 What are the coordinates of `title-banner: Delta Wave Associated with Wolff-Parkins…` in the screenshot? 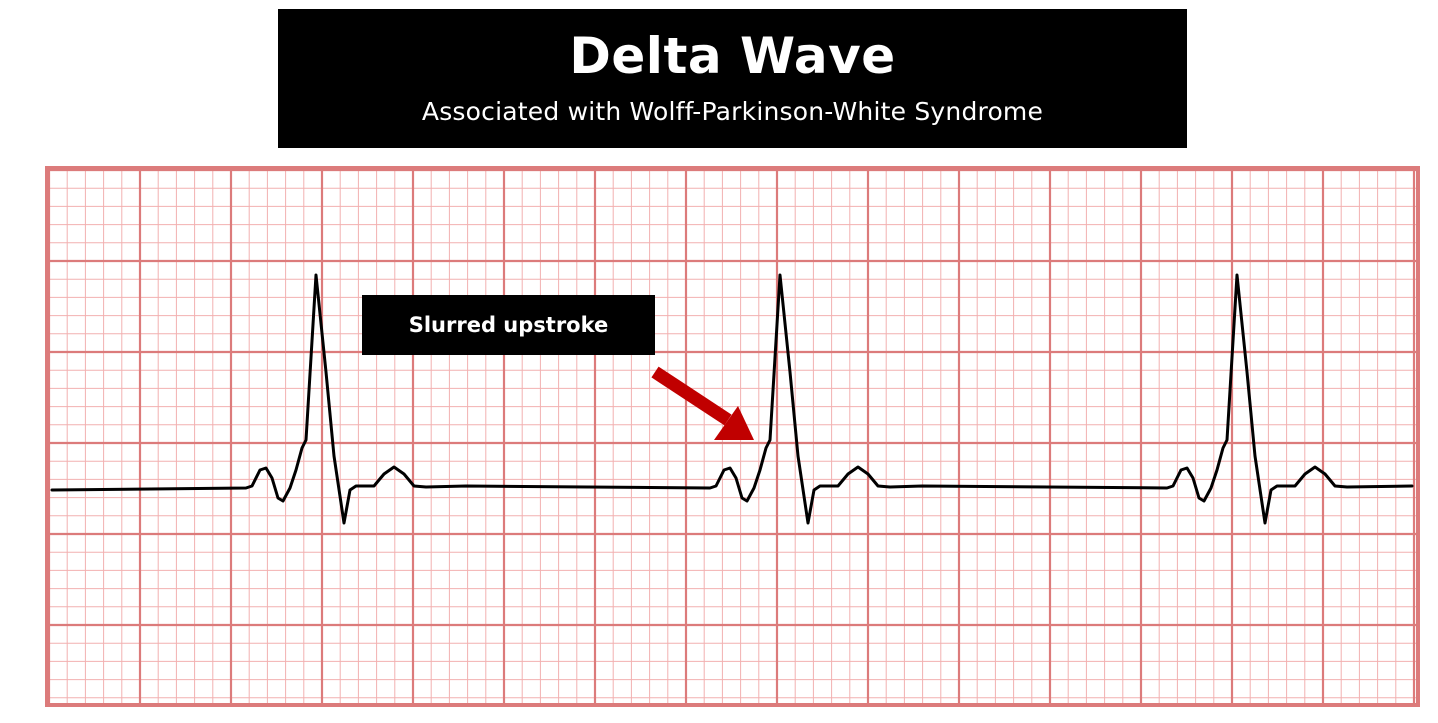 It's located at (732, 78).